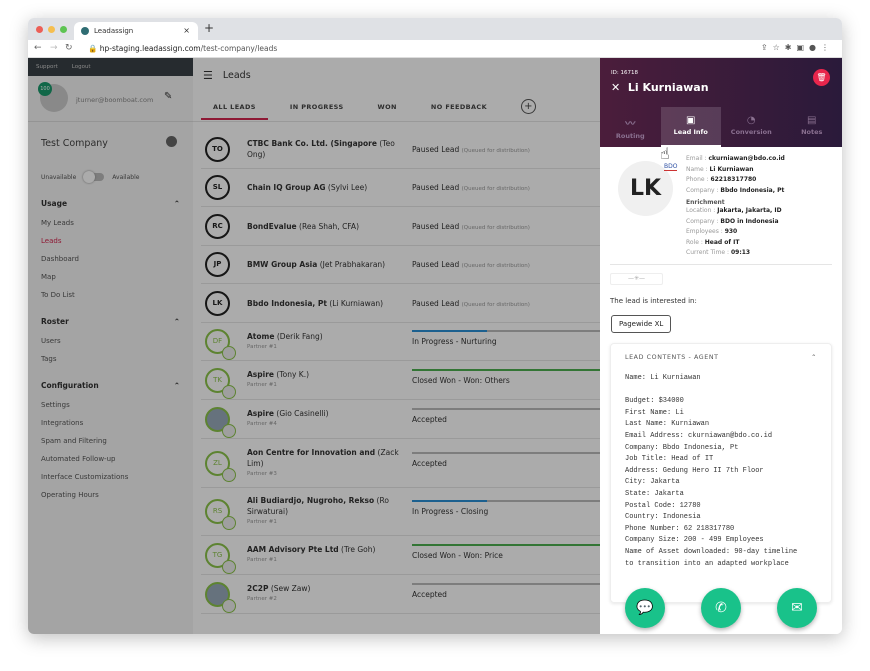 This screenshot has height=671, width=870. What do you see at coordinates (694, 158) in the screenshot?
I see `field-key: Email` at bounding box center [694, 158].